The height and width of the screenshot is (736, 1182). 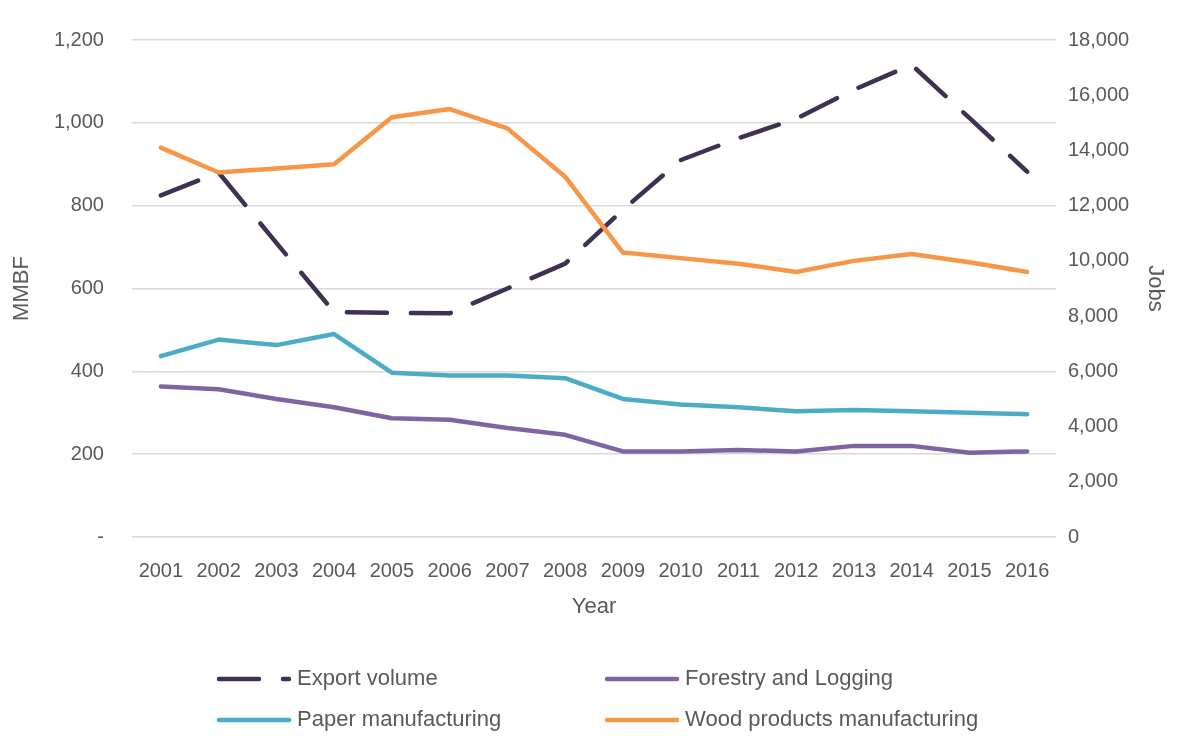 What do you see at coordinates (1027, 569) in the screenshot?
I see `x-tick-label: 2016` at bounding box center [1027, 569].